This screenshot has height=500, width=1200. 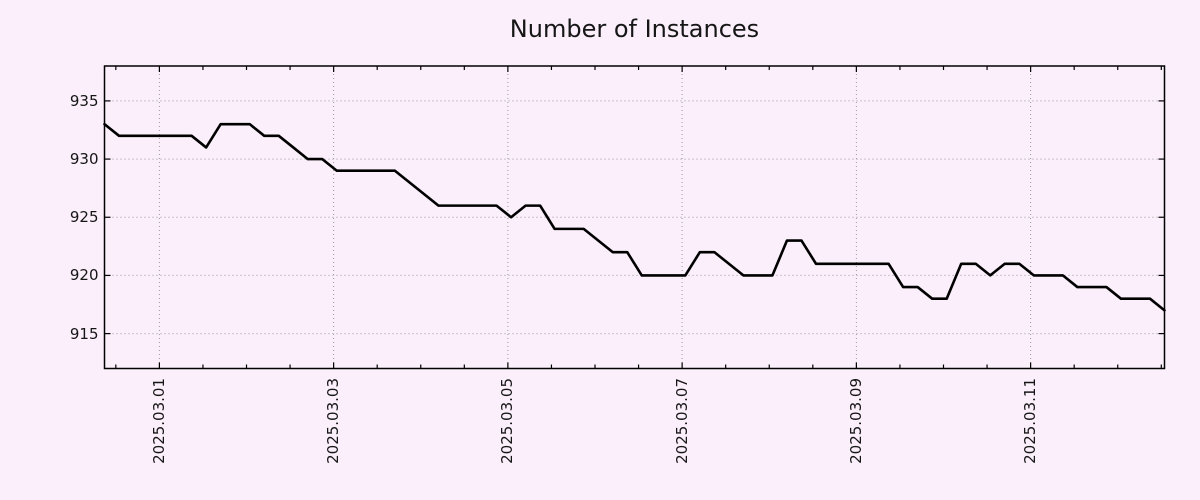 I want to click on x-tick-label: 2025.03.11, so click(x=1030, y=420).